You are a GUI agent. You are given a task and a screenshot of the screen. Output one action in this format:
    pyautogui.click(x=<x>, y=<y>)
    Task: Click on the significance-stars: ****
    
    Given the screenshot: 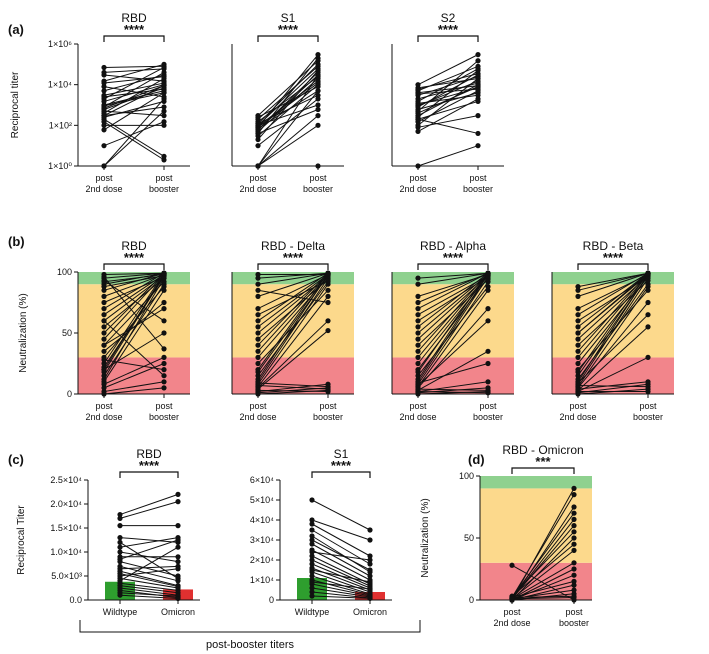 What is the action you would take?
    pyautogui.click(x=134, y=257)
    